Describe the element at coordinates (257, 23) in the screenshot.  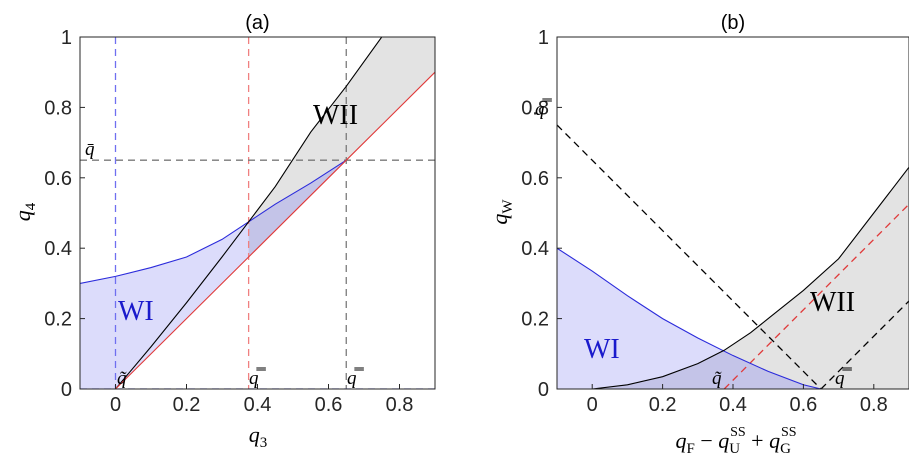
I see `panel-title: (a)` at that location.